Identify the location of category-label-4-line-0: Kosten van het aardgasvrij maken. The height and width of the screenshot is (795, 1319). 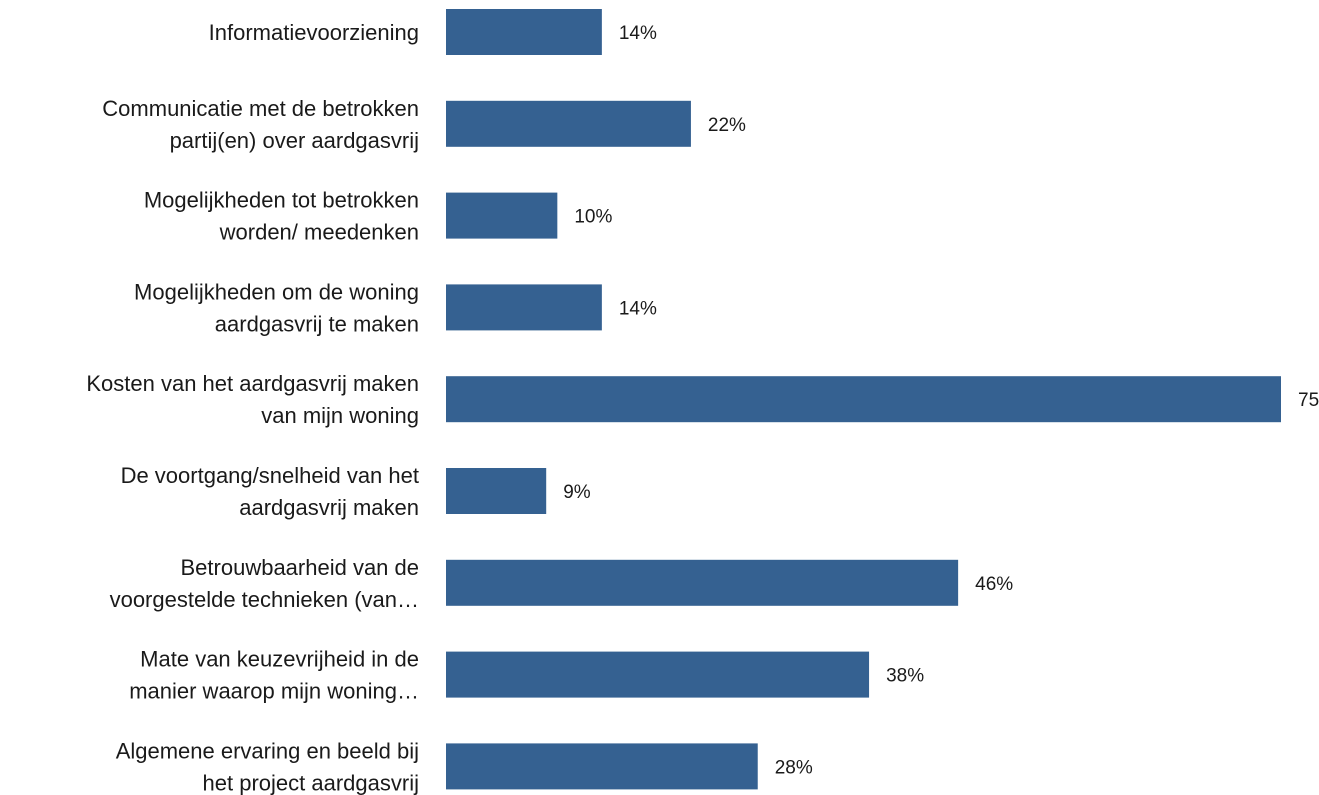
(252, 383).